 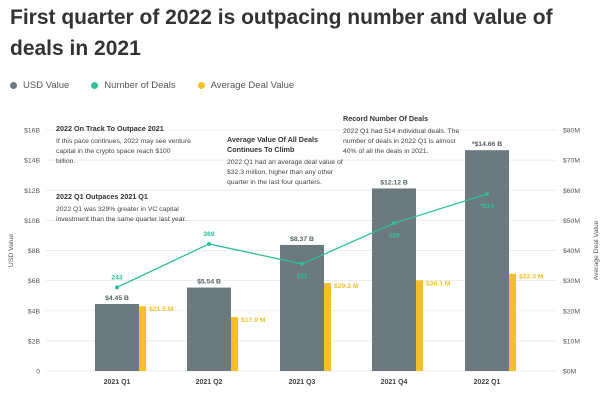 What do you see at coordinates (161, 309) in the screenshot?
I see `avg-deal-label: $21.5 M` at bounding box center [161, 309].